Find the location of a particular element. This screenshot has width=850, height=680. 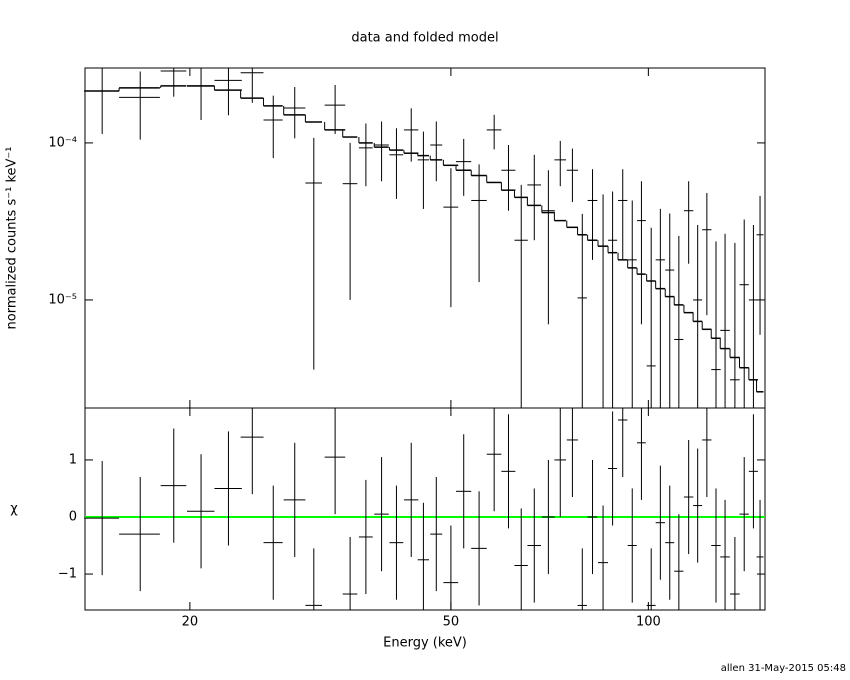

y-tick-label: 10⁻⁴ is located at coordinates (62, 142).